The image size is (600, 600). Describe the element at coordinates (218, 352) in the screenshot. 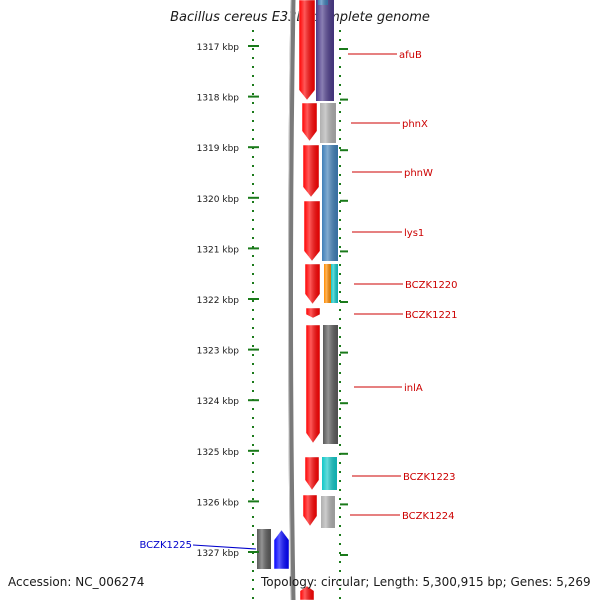

I see `ruler-tick-label: 1323 kbp` at that location.